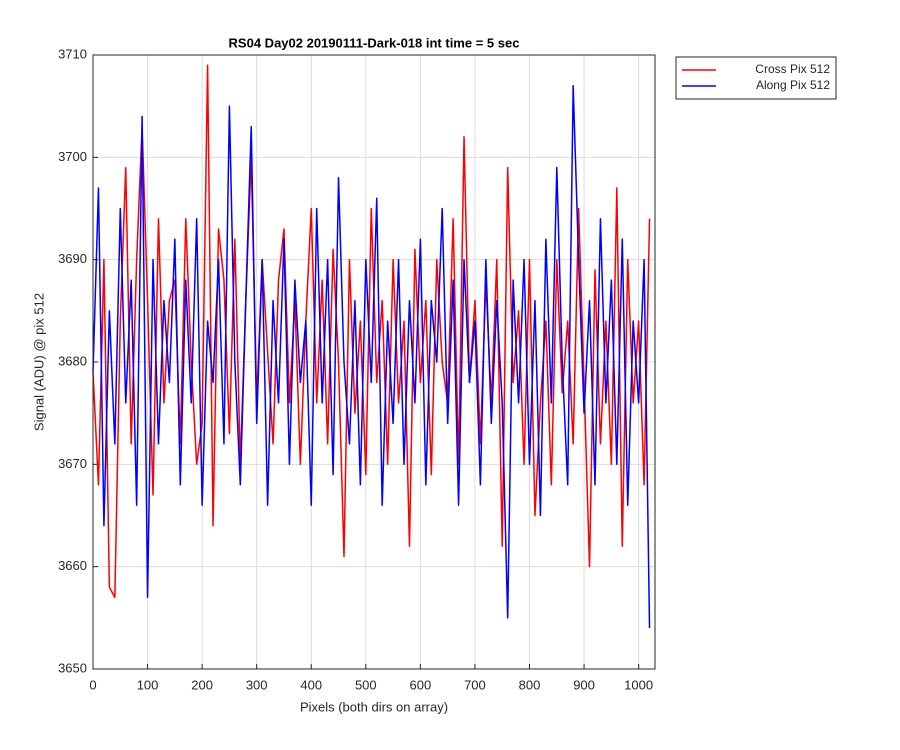 The height and width of the screenshot is (750, 900). I want to click on y-tick-label: 3710, so click(72, 53).